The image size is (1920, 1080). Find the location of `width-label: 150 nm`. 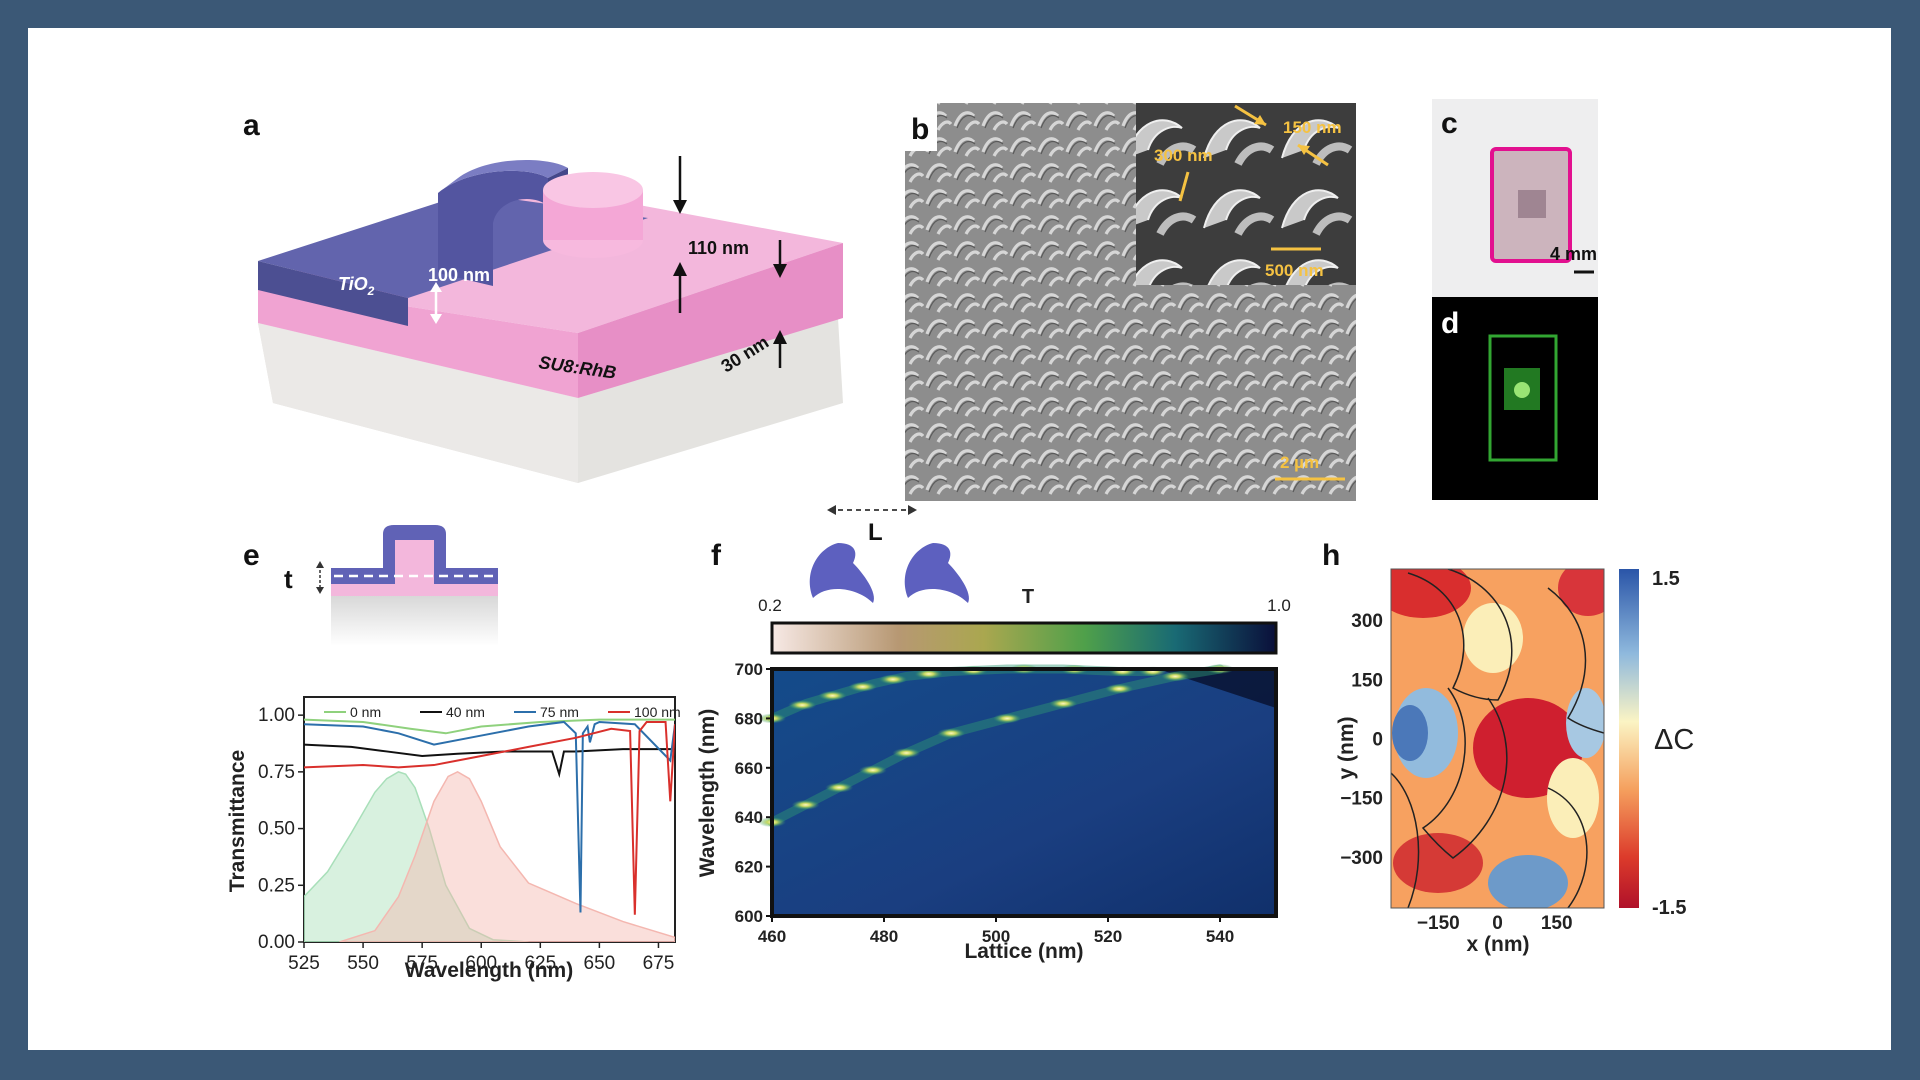

width-label: 150 nm is located at coordinates (1312, 127).